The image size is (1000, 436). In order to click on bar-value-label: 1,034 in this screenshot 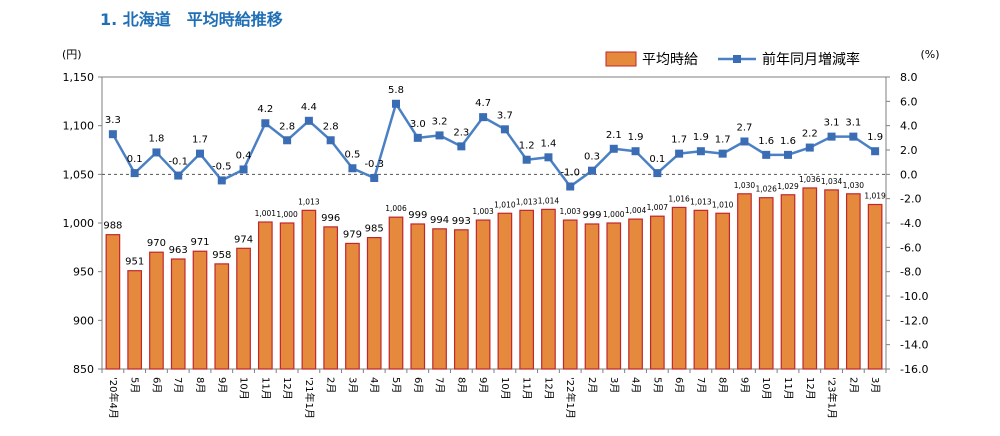, I will do `click(832, 181)`.